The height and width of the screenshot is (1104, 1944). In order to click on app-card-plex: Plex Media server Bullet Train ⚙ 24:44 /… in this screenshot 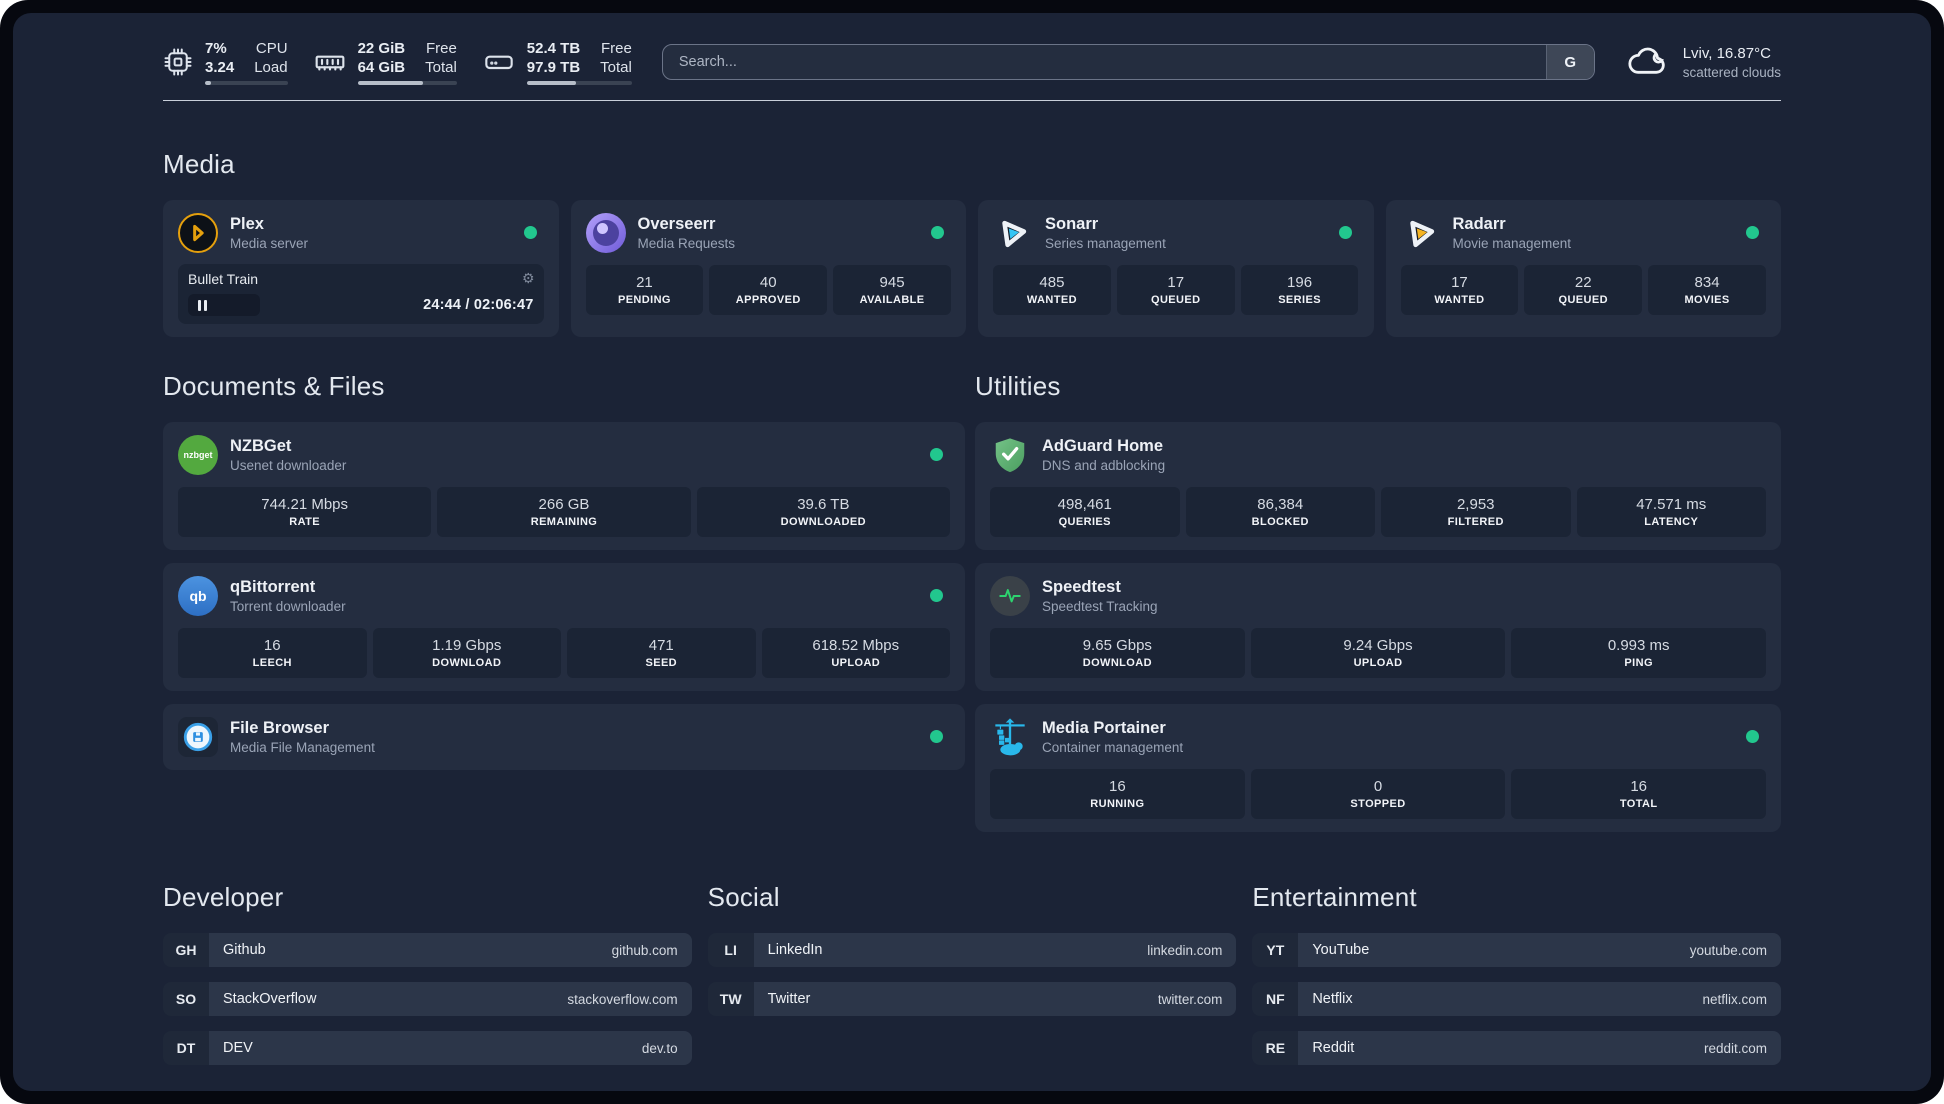, I will do `click(361, 268)`.